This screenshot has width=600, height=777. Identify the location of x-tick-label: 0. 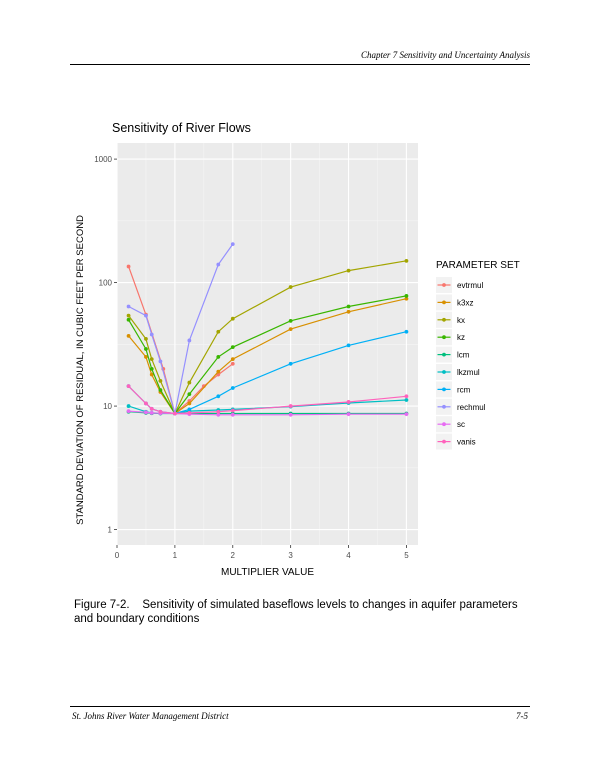
(117, 555).